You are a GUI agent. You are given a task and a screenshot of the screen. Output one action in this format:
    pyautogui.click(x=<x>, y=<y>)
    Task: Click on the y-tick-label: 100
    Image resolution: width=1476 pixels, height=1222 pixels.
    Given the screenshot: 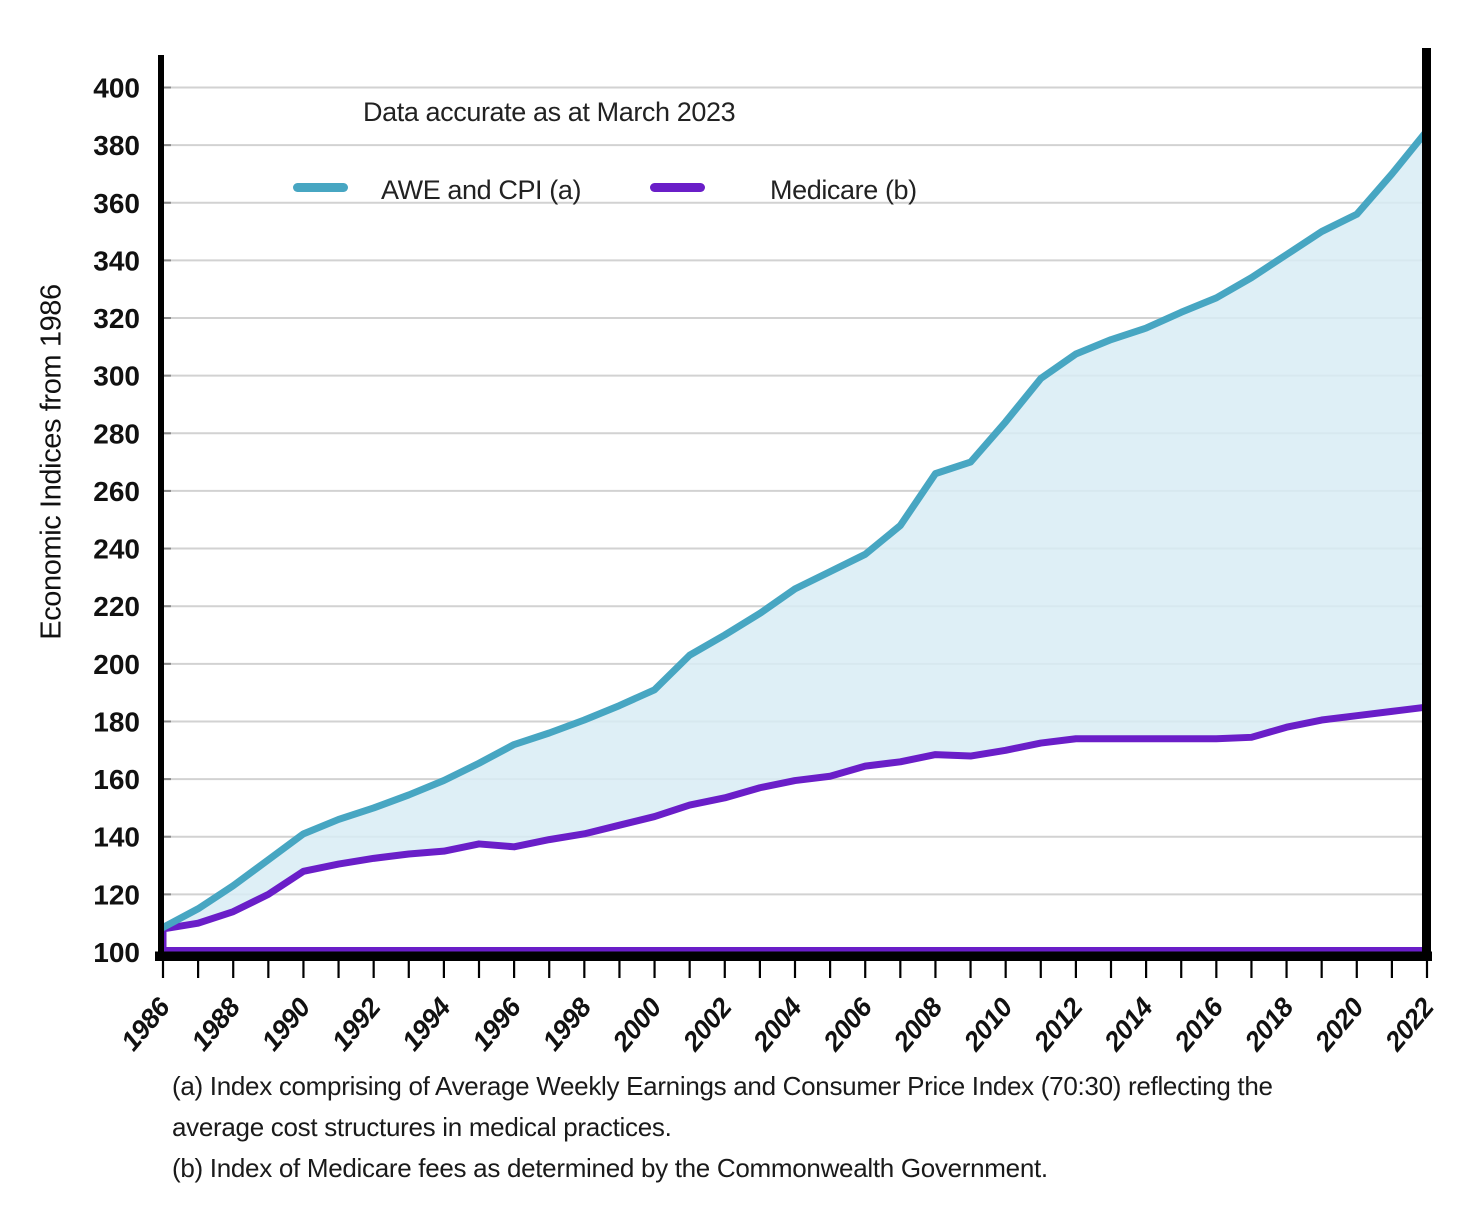 What is the action you would take?
    pyautogui.click(x=116, y=952)
    